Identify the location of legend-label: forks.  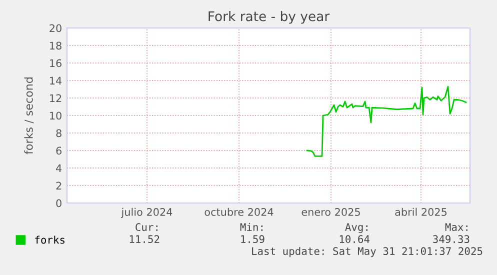
(49, 240).